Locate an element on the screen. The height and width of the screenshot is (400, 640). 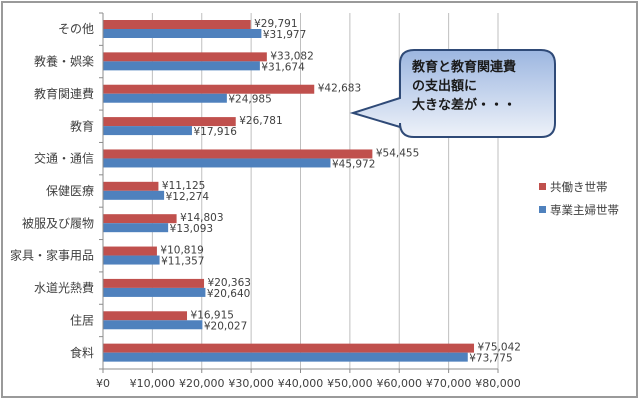
legend-label-housewife: 専業主婦世帯 is located at coordinates (584, 210).